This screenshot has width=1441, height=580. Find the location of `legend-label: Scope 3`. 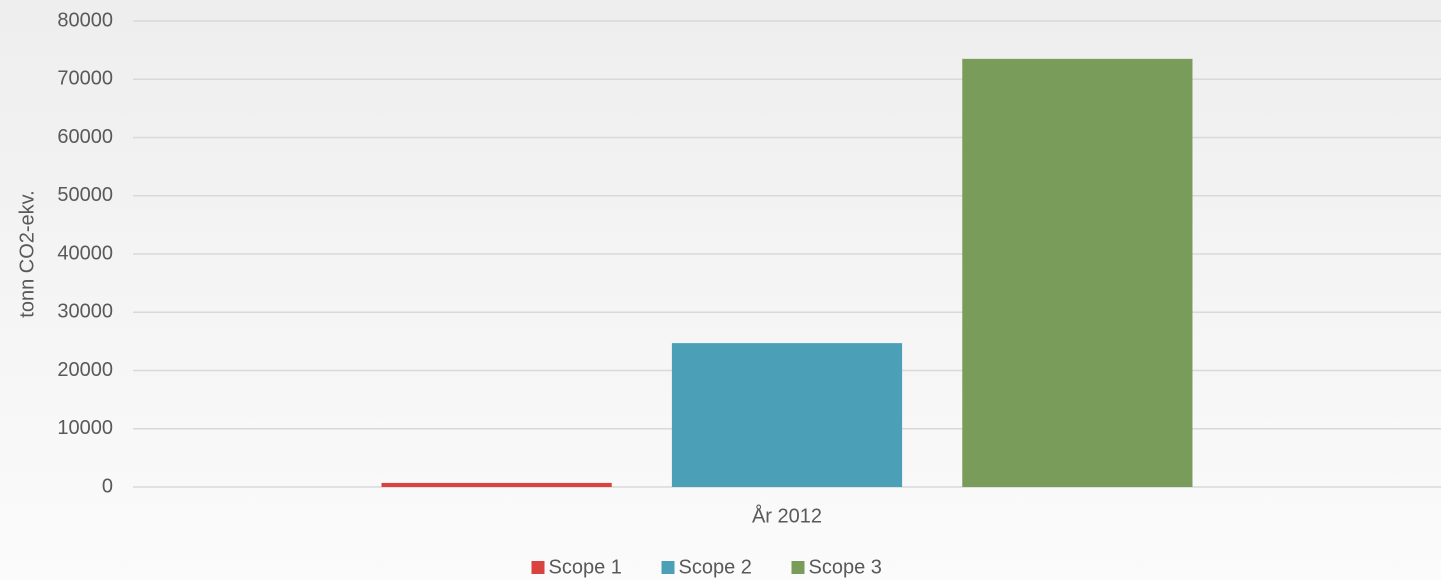

legend-label: Scope 3 is located at coordinates (845, 567).